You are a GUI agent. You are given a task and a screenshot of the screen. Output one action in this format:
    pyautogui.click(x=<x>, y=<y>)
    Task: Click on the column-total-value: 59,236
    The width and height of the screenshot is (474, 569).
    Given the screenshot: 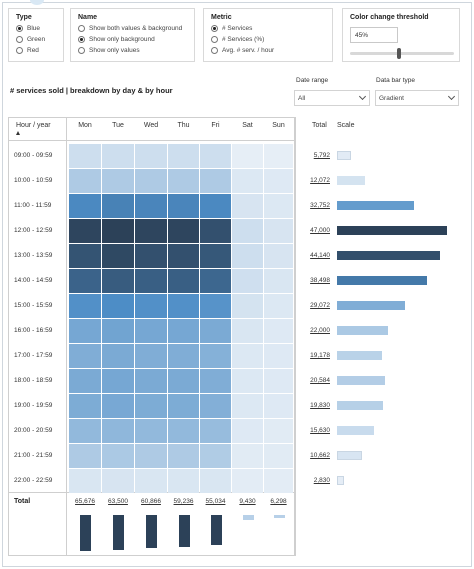 What is the action you would take?
    pyautogui.click(x=183, y=501)
    